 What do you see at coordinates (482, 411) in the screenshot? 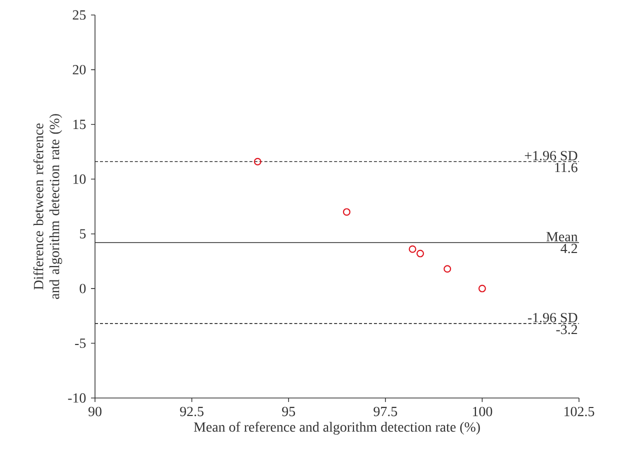
I see `x-tick-label: 100` at bounding box center [482, 411].